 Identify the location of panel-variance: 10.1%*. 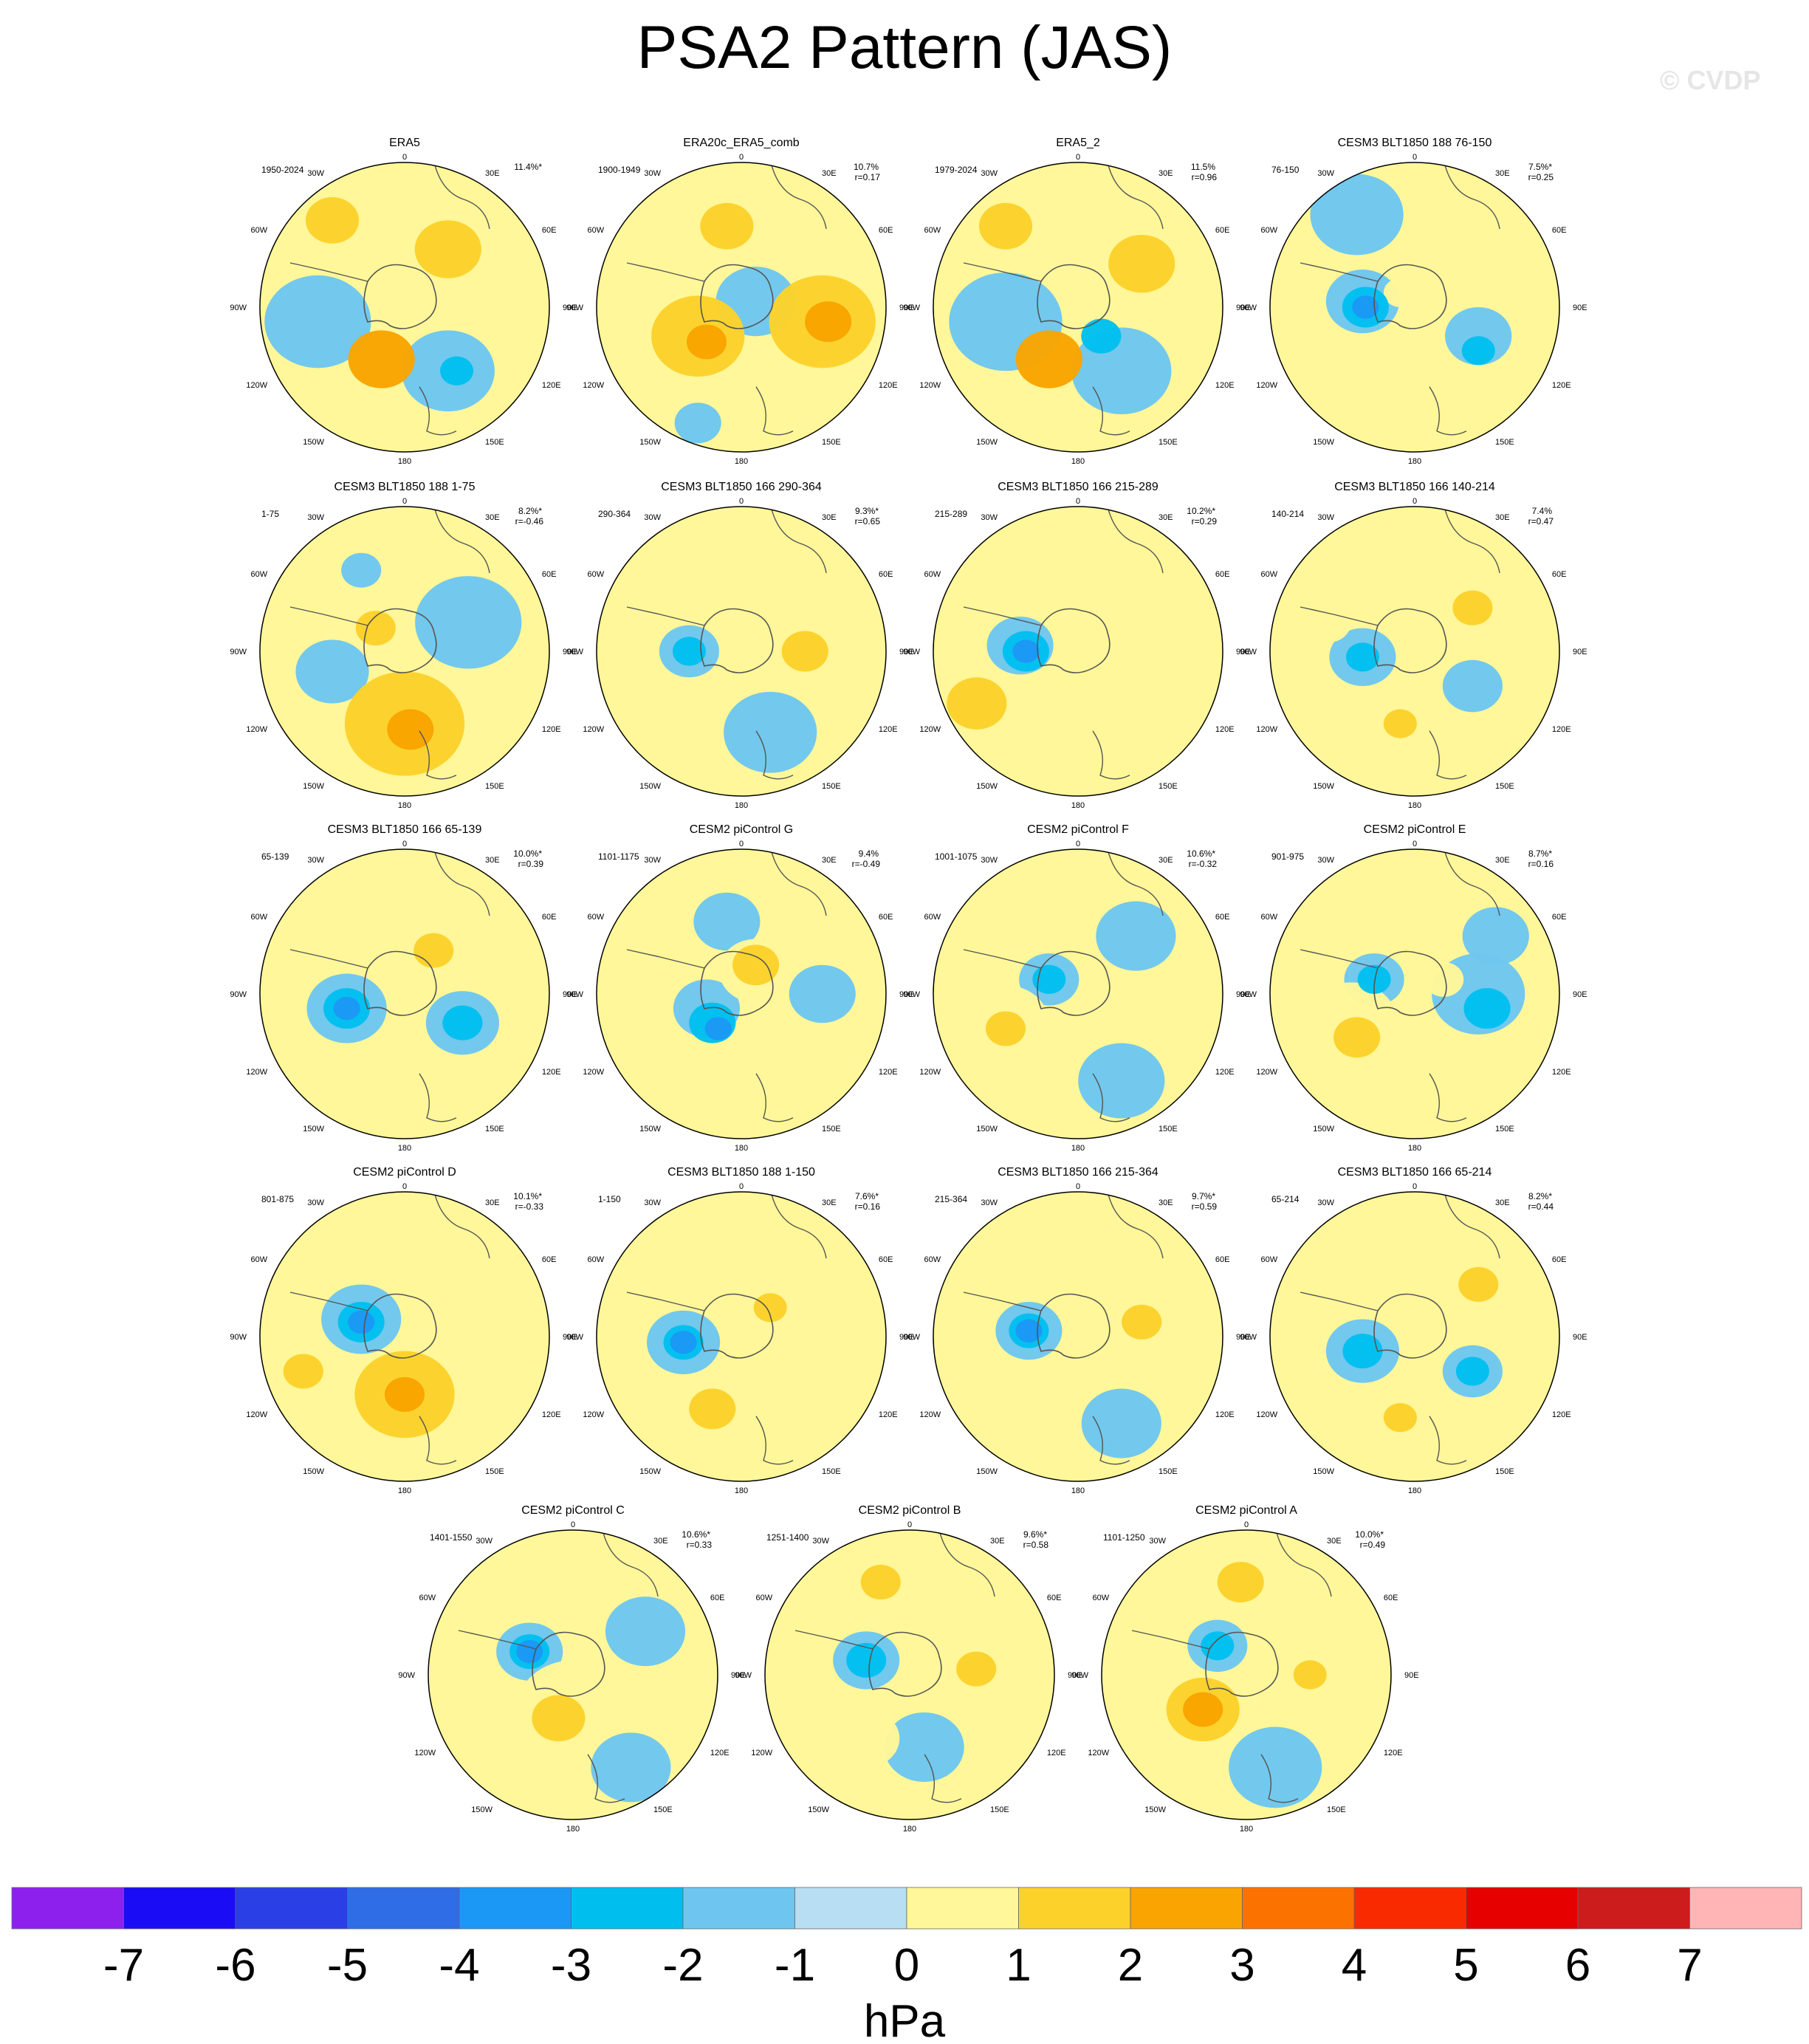
(527, 1196).